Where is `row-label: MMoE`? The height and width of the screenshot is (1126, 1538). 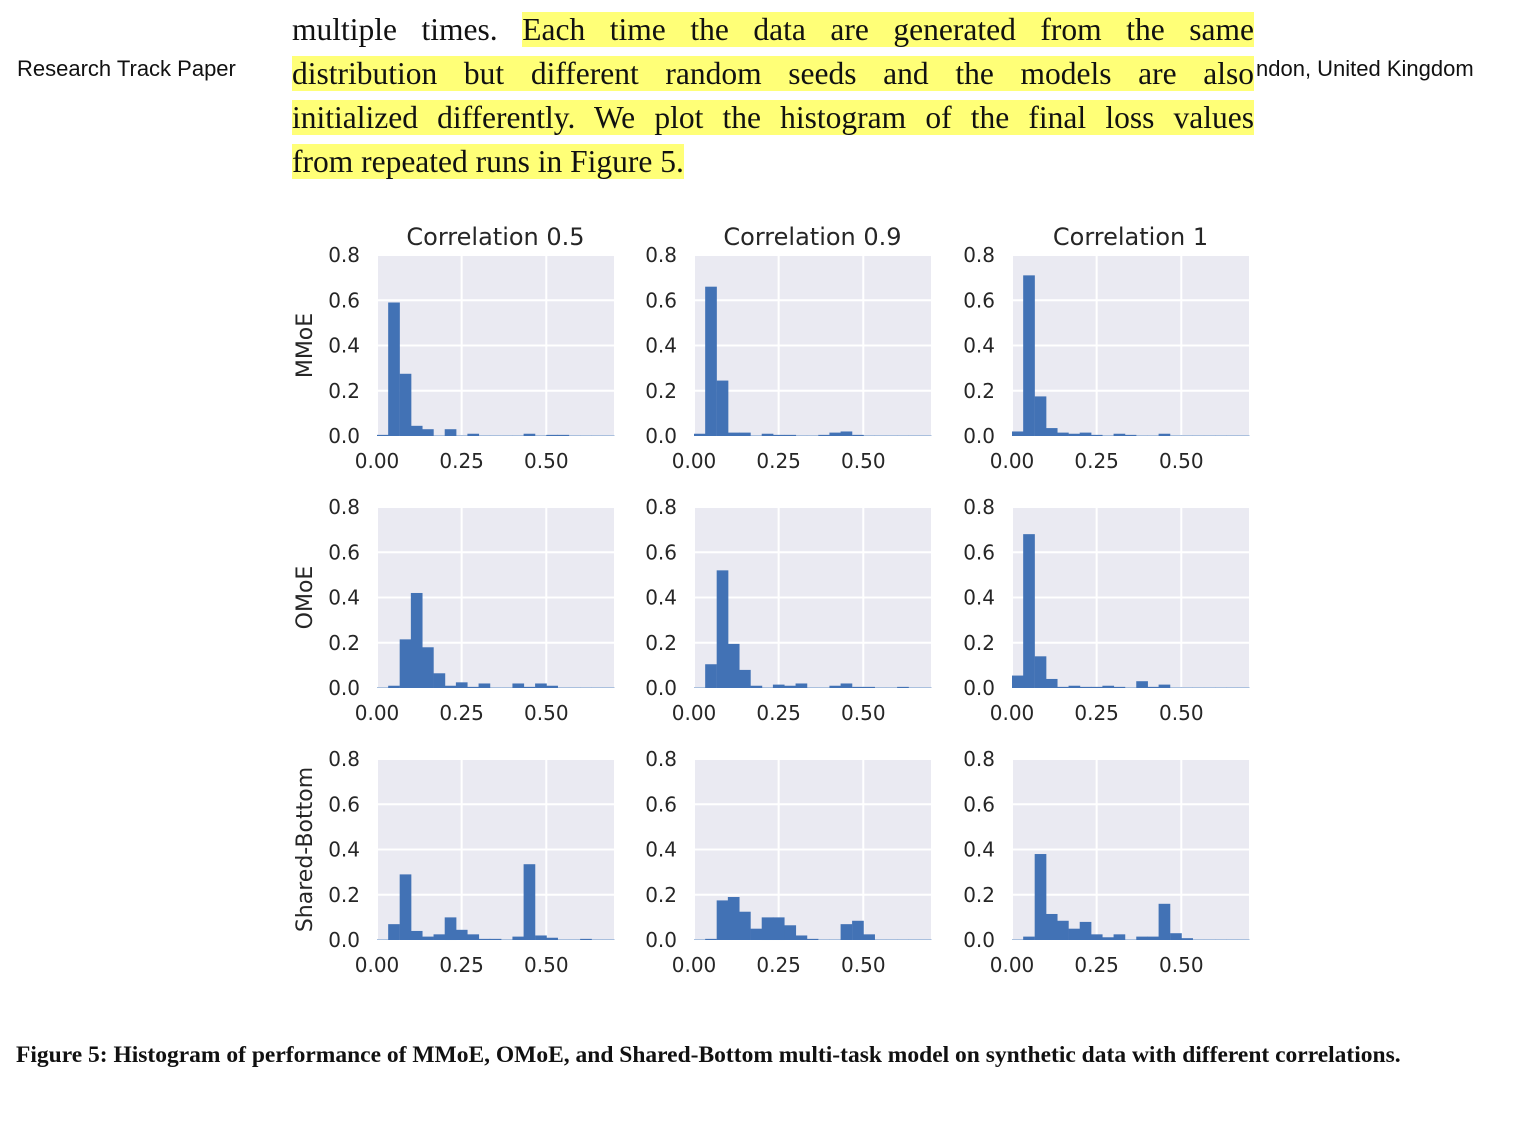
row-label: MMoE is located at coordinates (305, 345).